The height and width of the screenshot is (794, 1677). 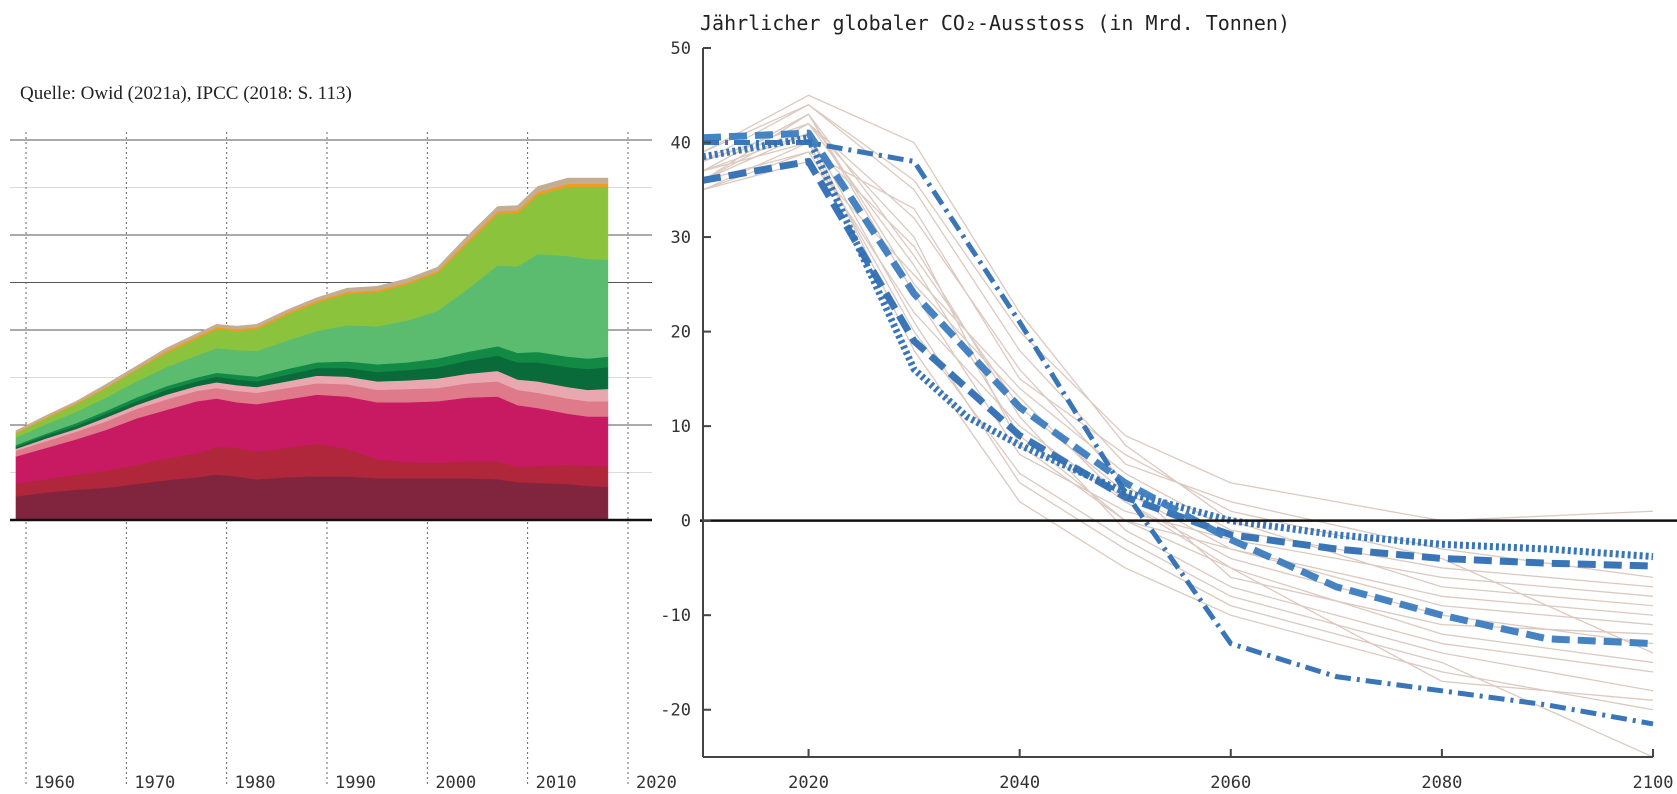 I want to click on left-x-tick-label: 2020, so click(x=656, y=783).